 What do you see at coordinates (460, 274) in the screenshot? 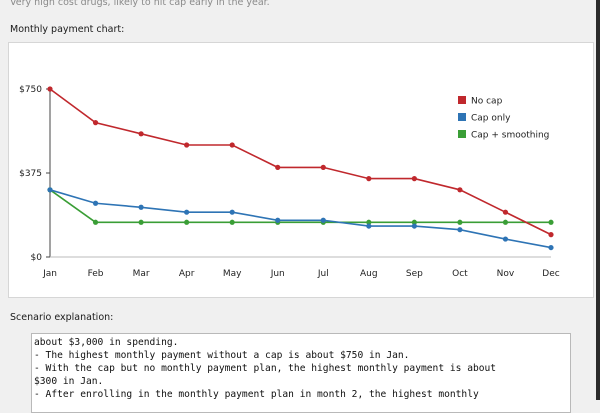
I see `x-tick-label: Oct` at bounding box center [460, 274].